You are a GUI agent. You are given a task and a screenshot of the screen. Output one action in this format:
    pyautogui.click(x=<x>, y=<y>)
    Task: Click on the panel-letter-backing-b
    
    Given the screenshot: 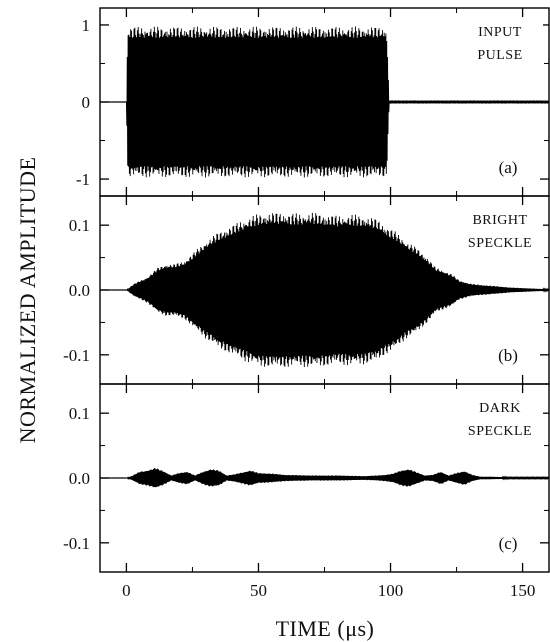 What is the action you would take?
    pyautogui.click(x=508, y=354)
    